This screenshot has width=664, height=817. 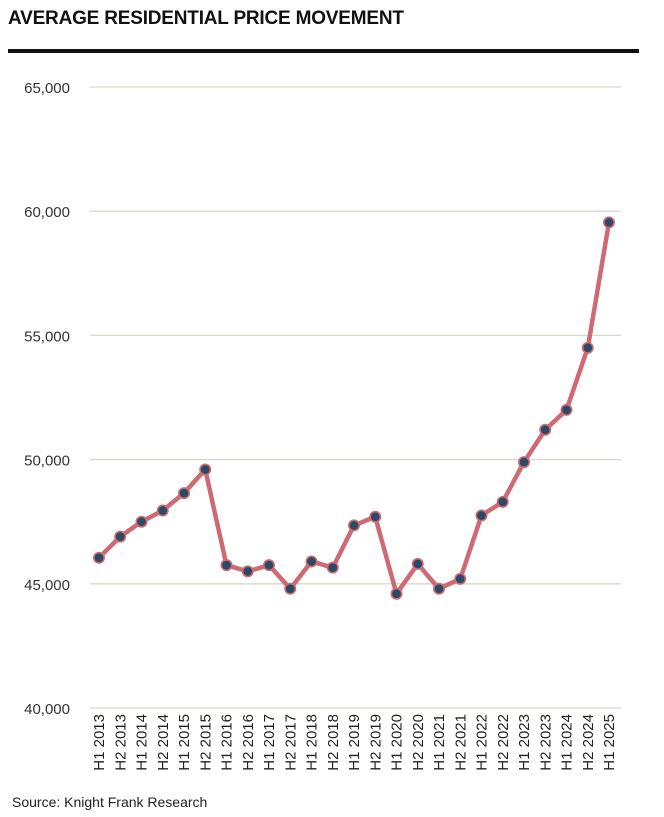 What do you see at coordinates (333, 742) in the screenshot?
I see `x-tick-label: H2 2018` at bounding box center [333, 742].